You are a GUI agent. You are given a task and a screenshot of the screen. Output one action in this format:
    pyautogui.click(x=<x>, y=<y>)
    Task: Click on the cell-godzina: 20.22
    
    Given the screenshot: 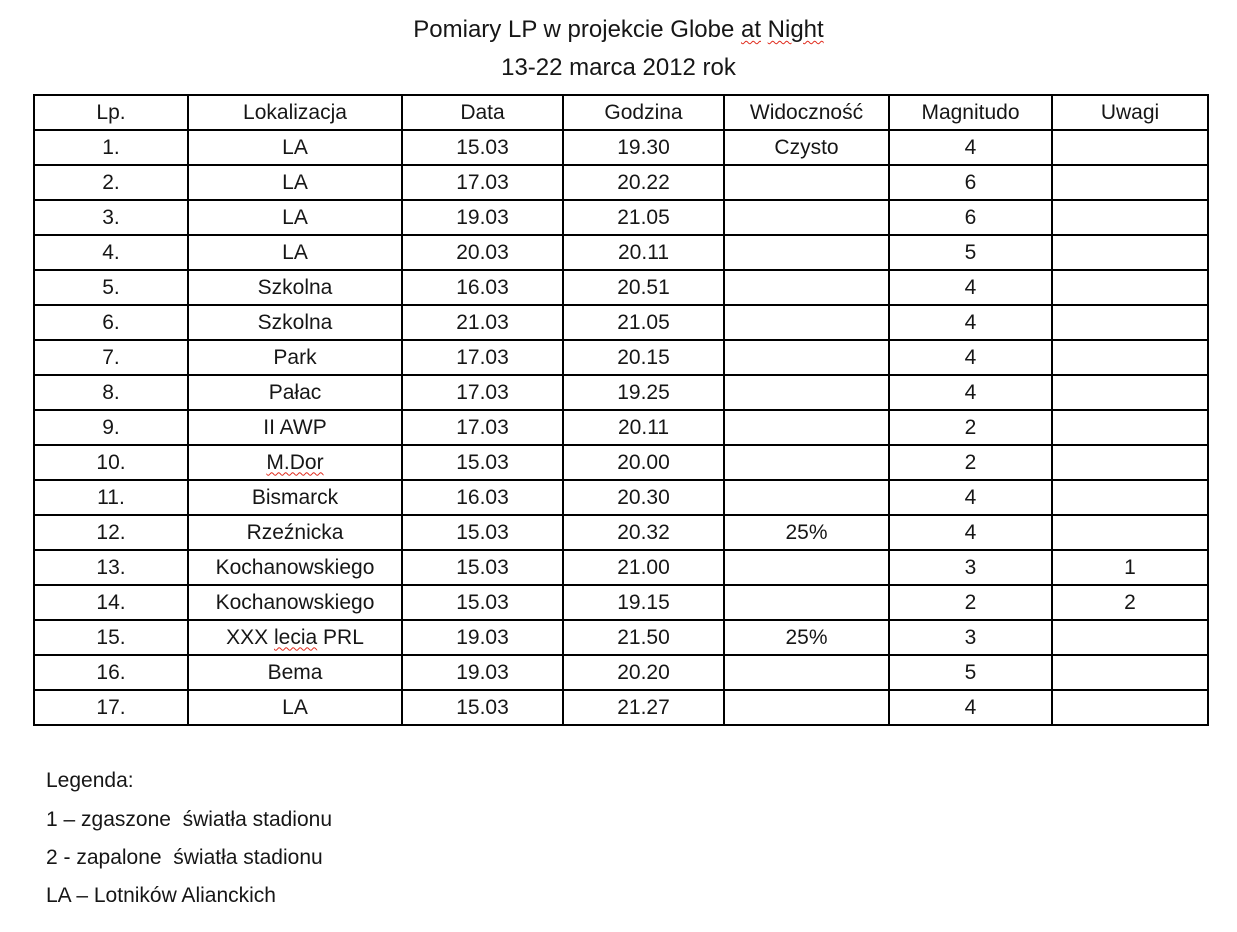 What is the action you would take?
    pyautogui.click(x=643, y=182)
    